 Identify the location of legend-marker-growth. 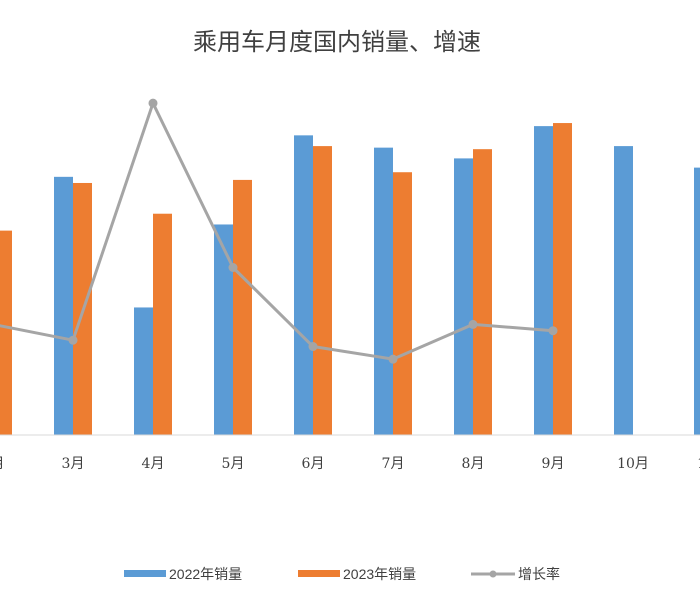
(493, 574).